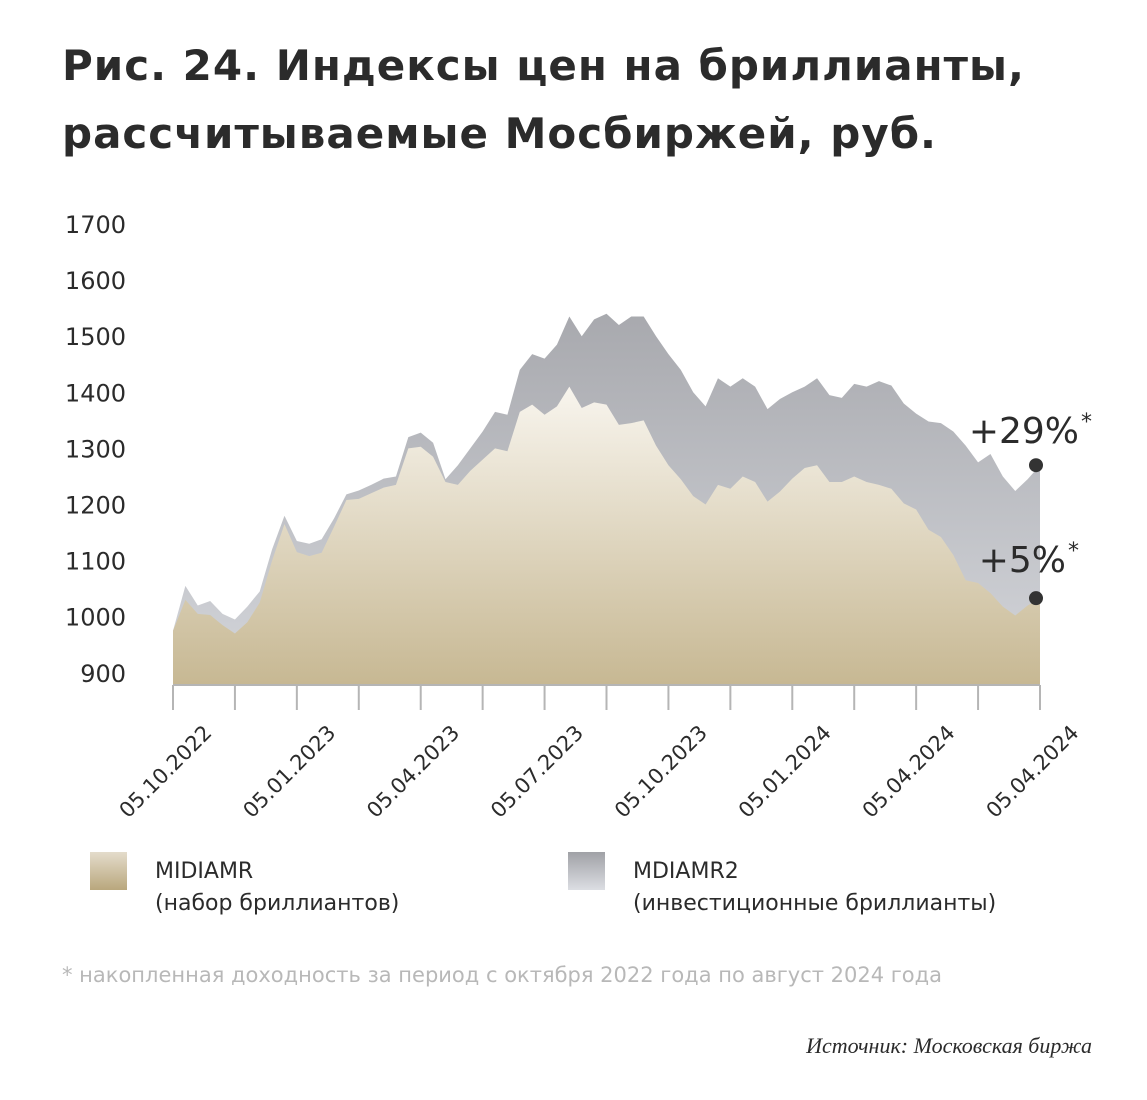 Image resolution: width=1147 pixels, height=1100 pixels. Describe the element at coordinates (948, 1045) in the screenshot. I see `source: Источник: Московская биржа` at that location.